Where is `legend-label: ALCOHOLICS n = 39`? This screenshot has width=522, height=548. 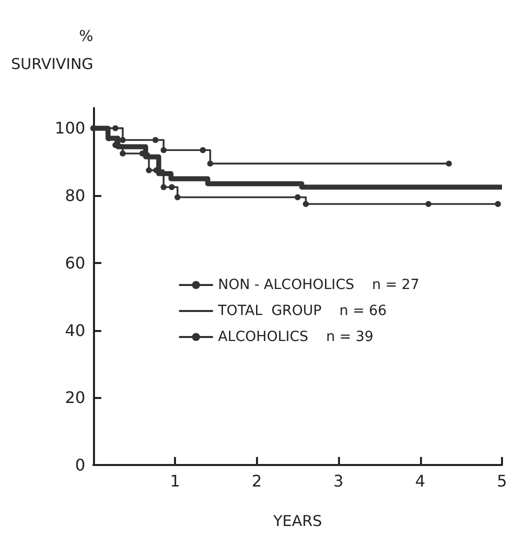 legend-label: ALCOHOLICS n = 39 is located at coordinates (296, 337).